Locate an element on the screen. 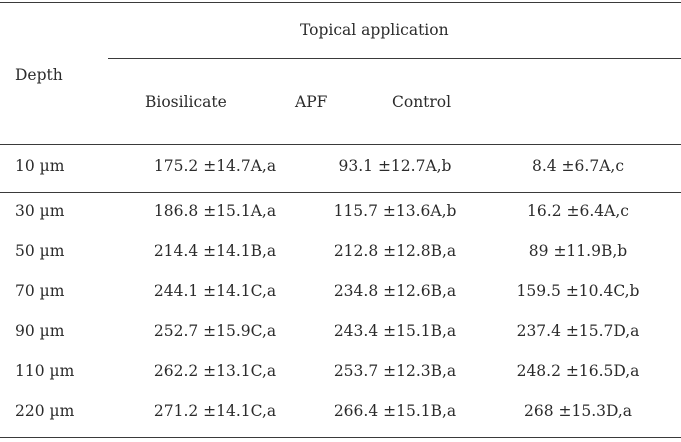 This screenshot has height=442, width=681. table-cell-control: 268 ±15.3D,a is located at coordinates (578, 411).